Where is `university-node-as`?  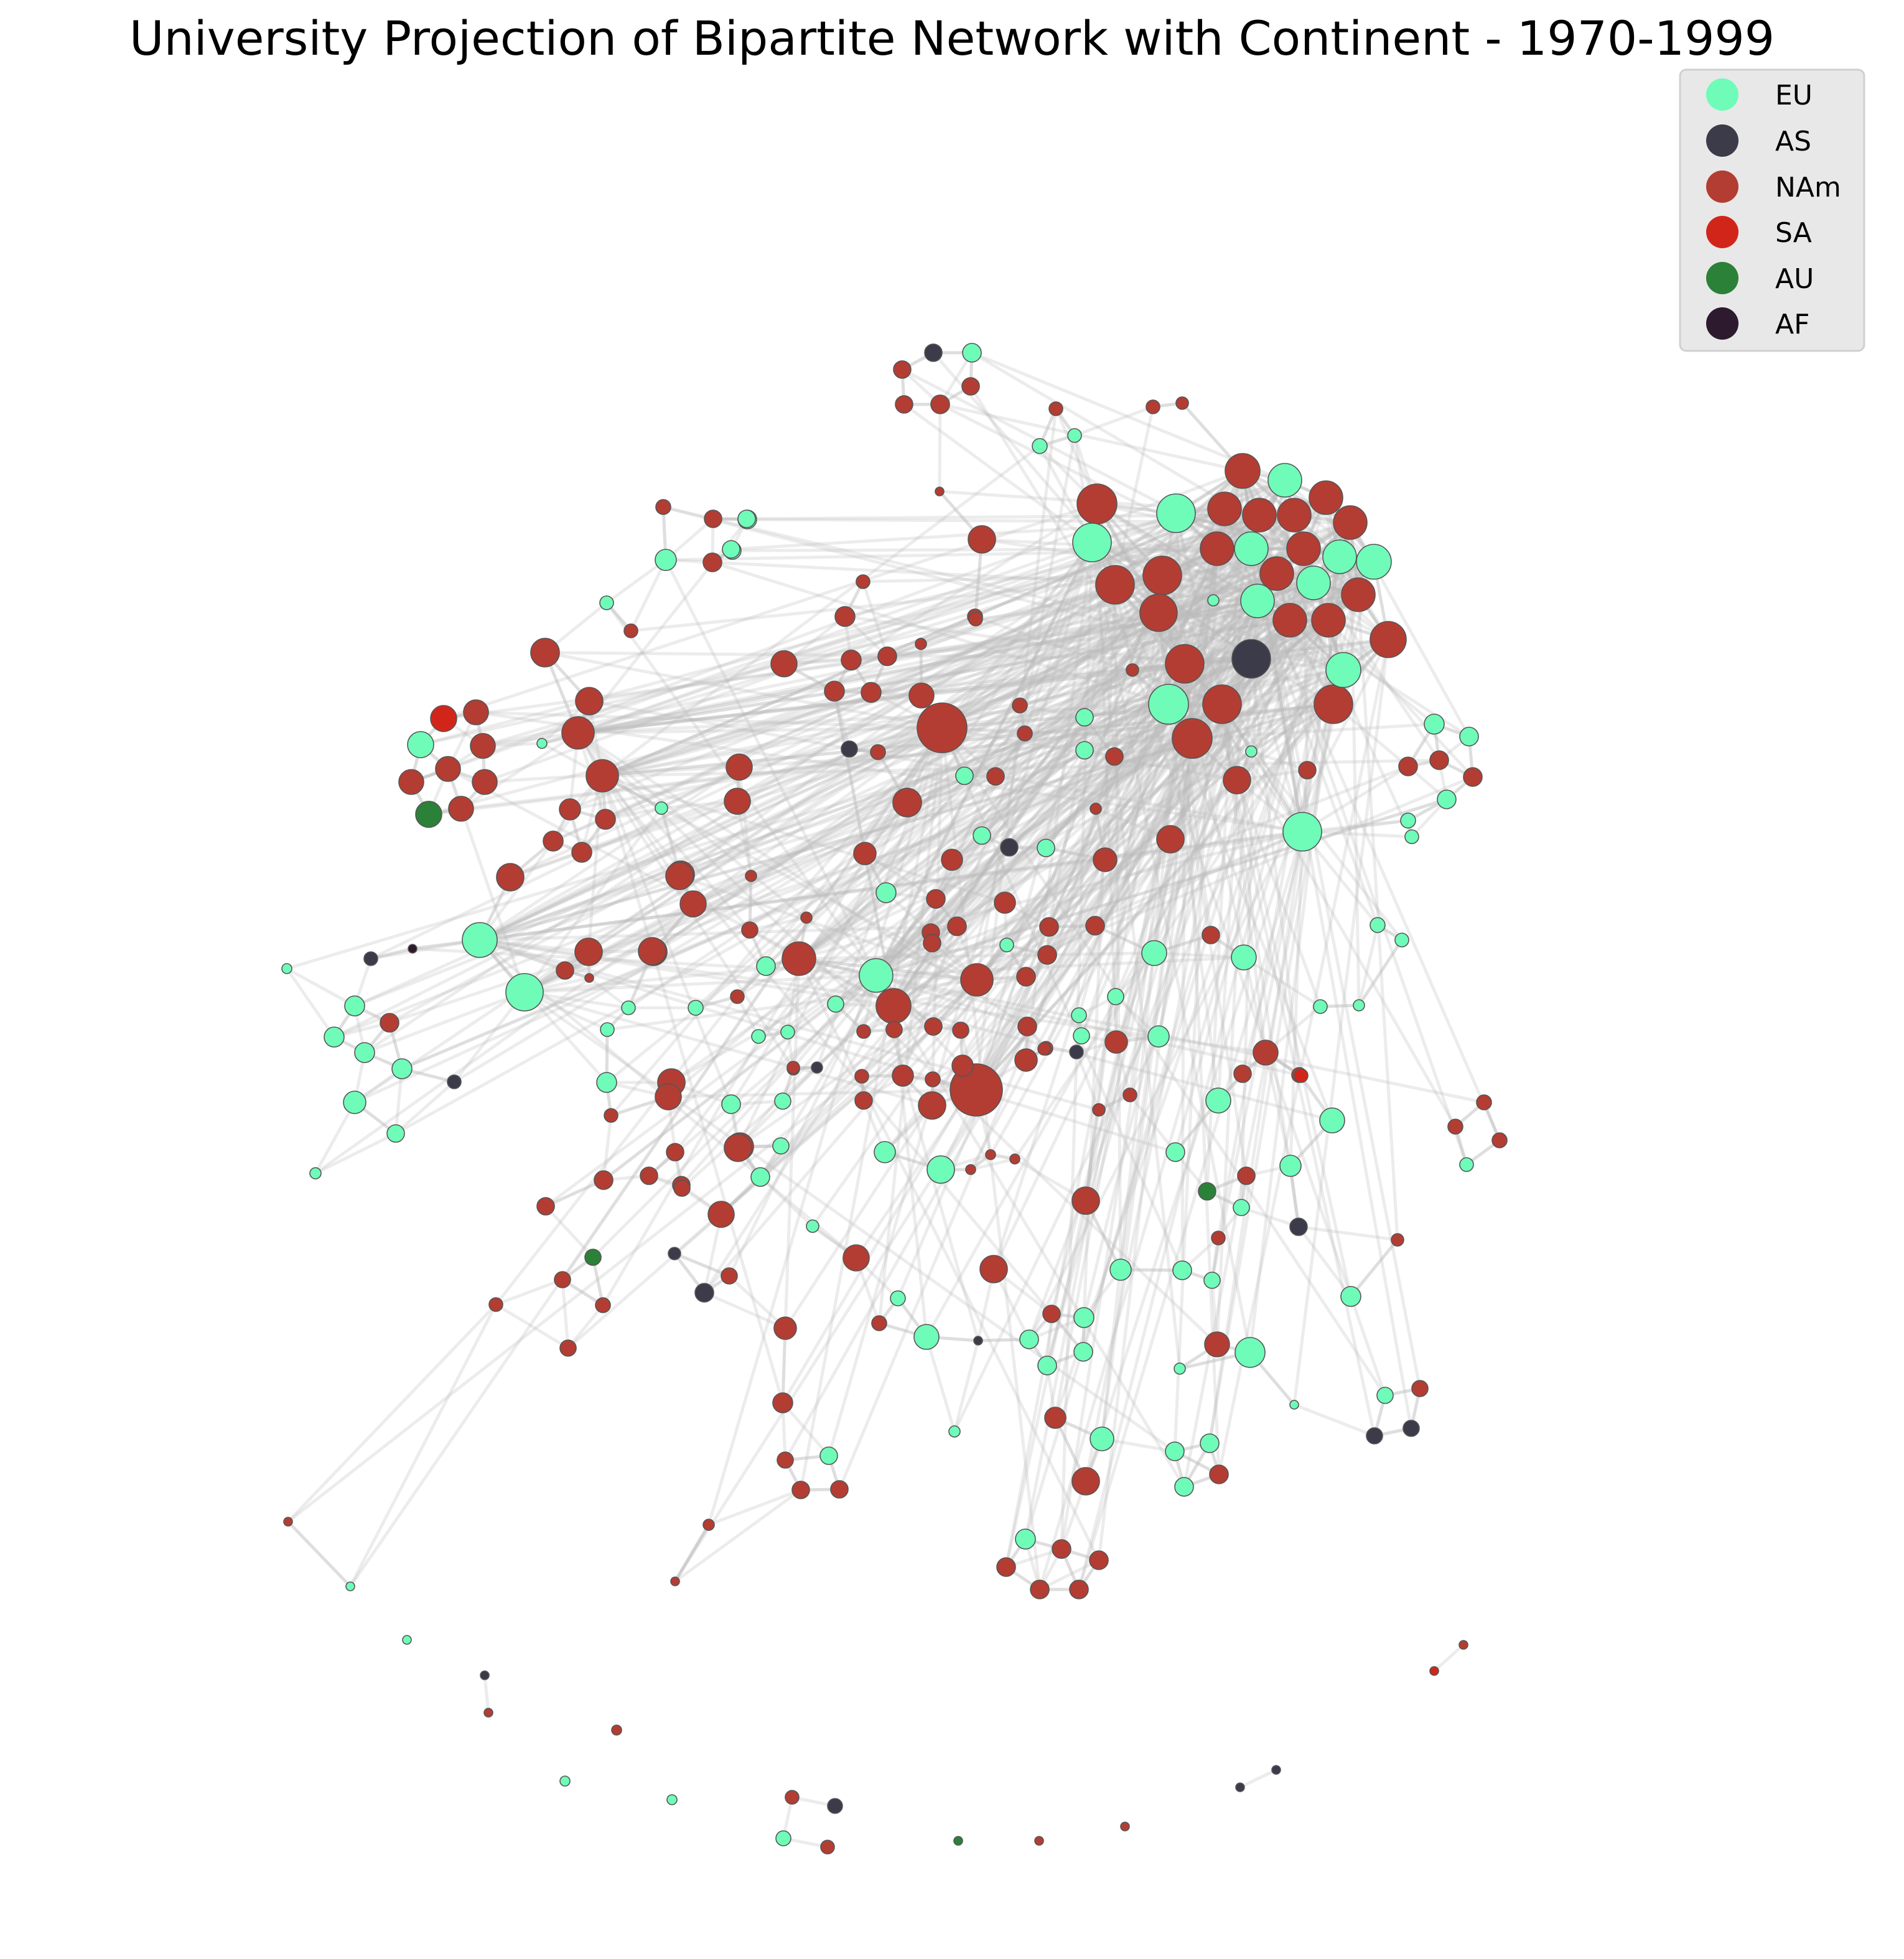
university-node-as is located at coordinates (1010, 847).